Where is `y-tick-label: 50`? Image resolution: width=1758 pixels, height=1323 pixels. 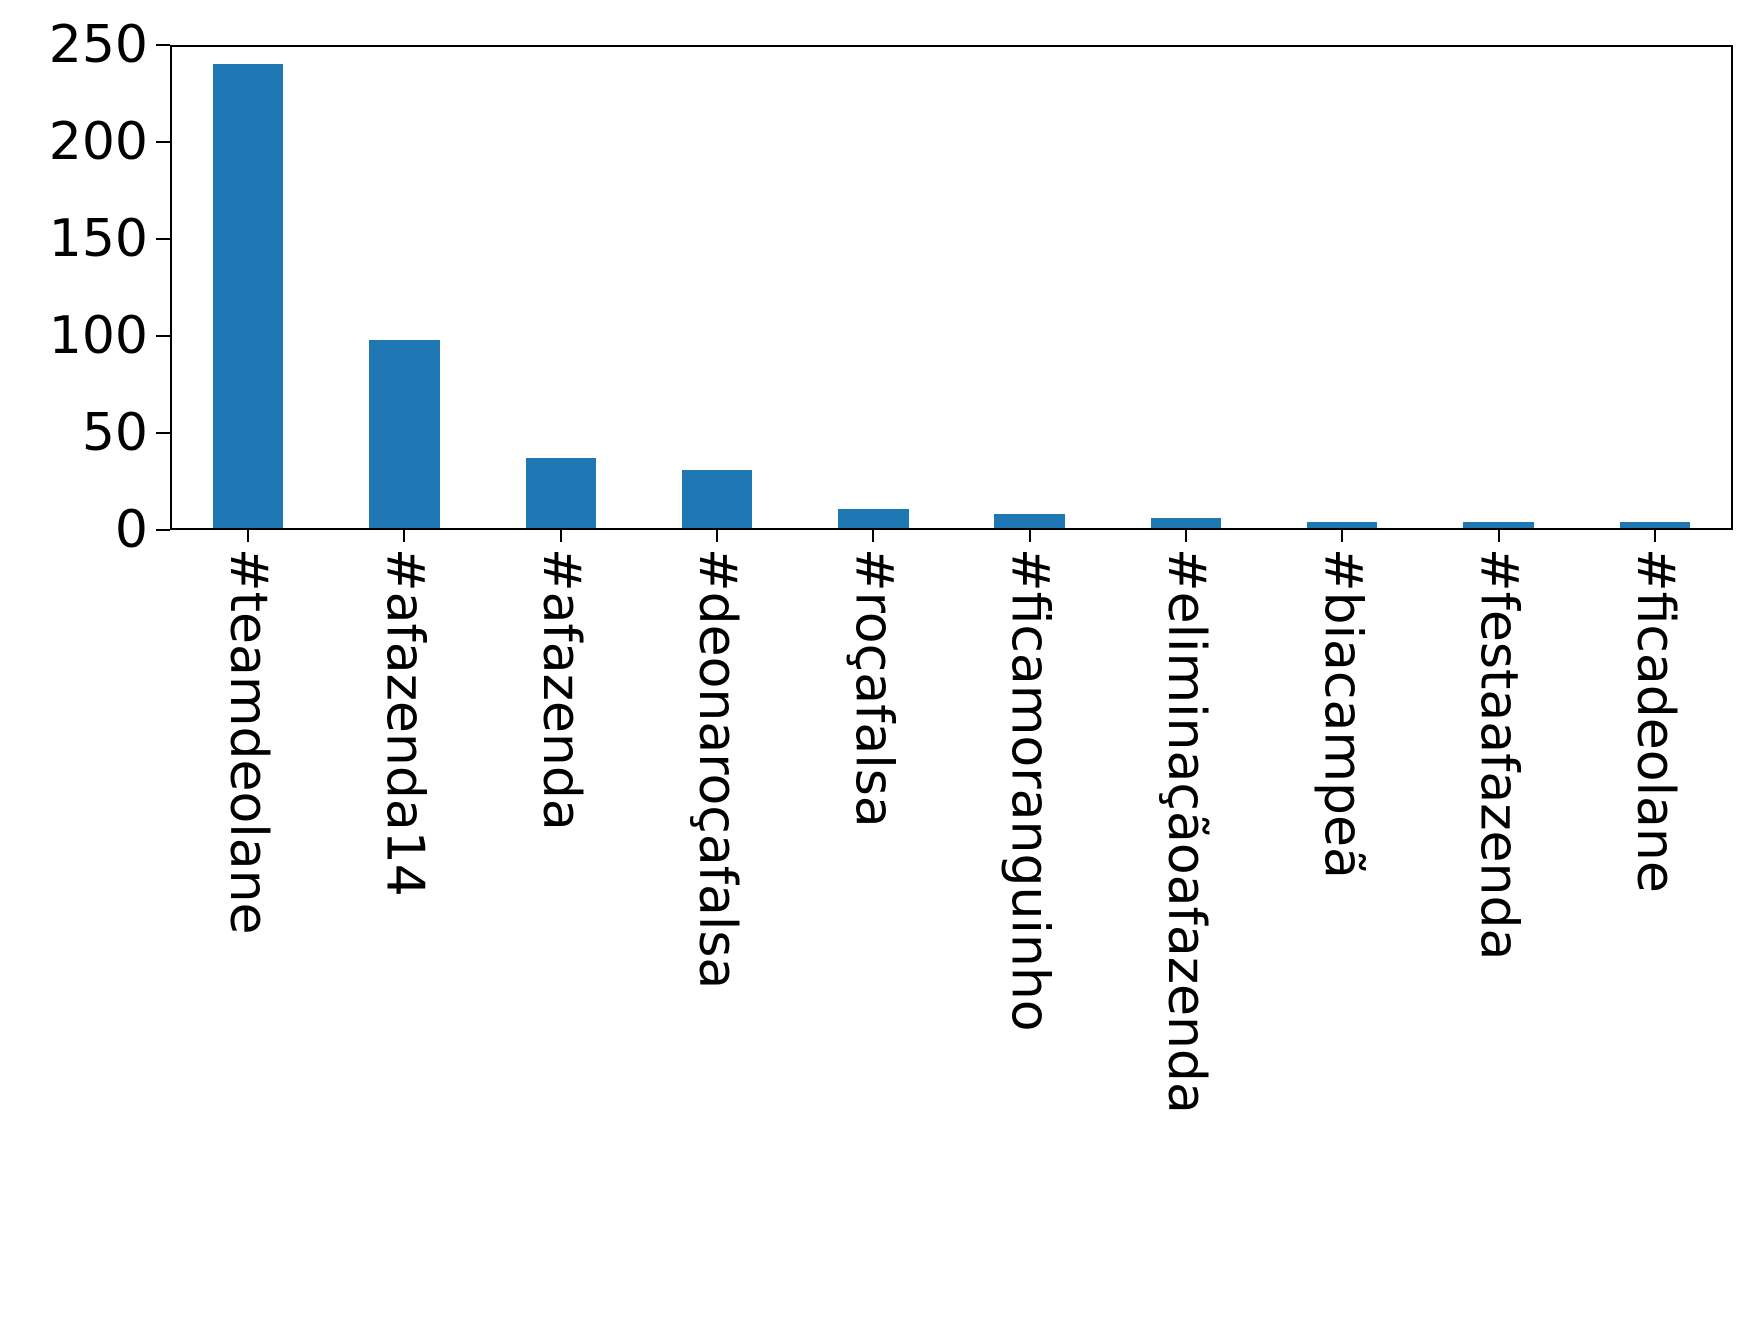 y-tick-label: 50 is located at coordinates (114, 433).